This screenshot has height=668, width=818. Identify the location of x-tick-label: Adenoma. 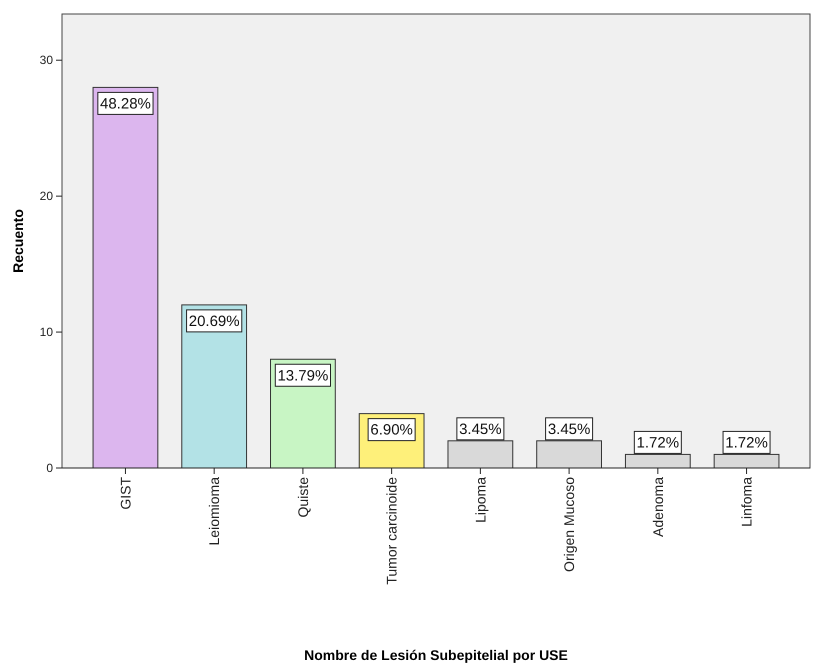
(658, 506).